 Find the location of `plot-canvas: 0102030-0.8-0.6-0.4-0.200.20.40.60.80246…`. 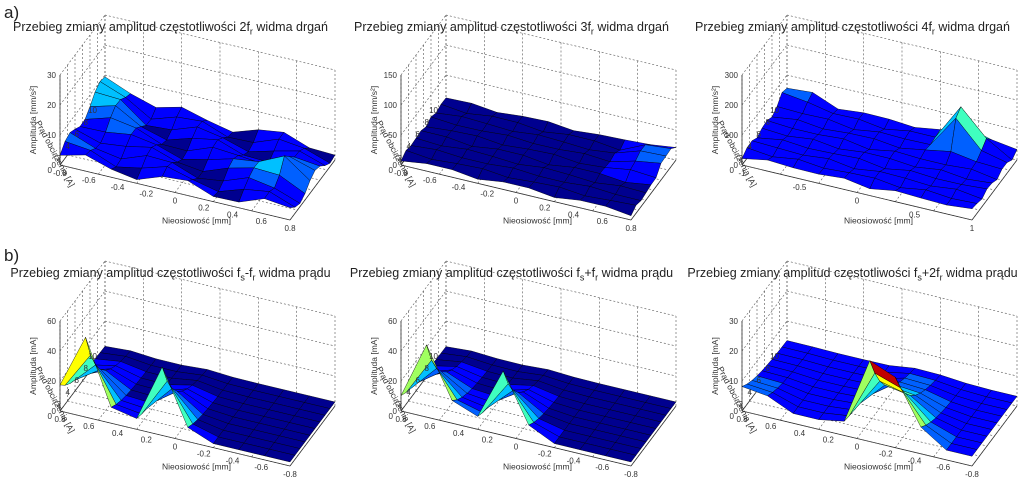

plot-canvas: 0102030-0.8-0.6-0.4-0.200.20.40.60.80246… is located at coordinates (182, 123).